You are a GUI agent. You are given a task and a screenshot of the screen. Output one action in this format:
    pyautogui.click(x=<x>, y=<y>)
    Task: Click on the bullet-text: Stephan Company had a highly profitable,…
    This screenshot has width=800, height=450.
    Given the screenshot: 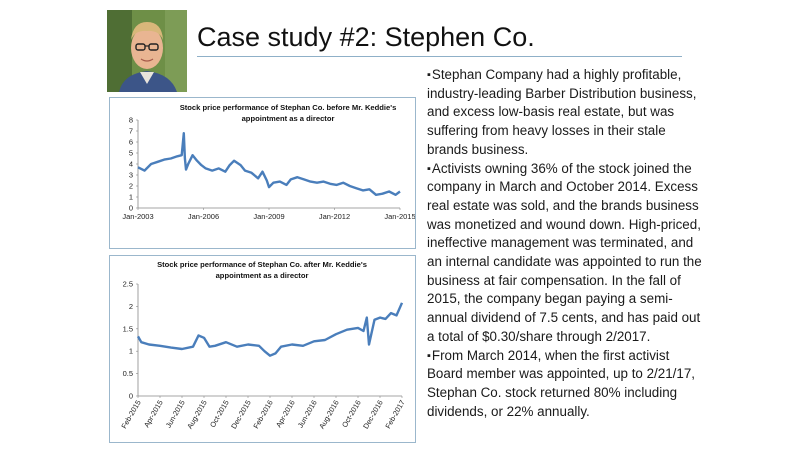 What is the action you would take?
    pyautogui.click(x=562, y=112)
    